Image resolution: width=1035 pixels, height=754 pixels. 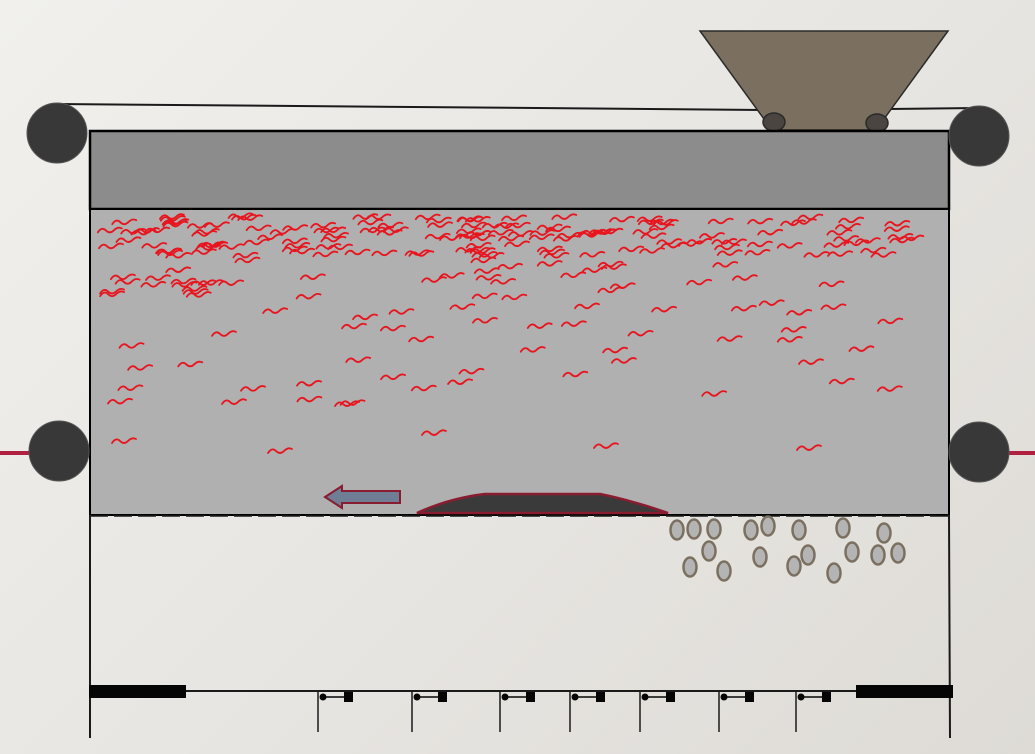 I want to click on pin-joints-group, so click(x=574, y=711).